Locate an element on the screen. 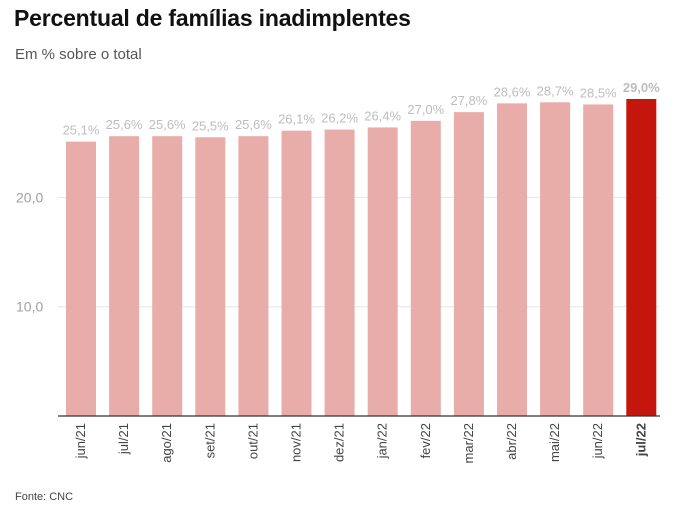 The width and height of the screenshot is (683, 517). x-tick-label: jul/22 is located at coordinates (640, 440).